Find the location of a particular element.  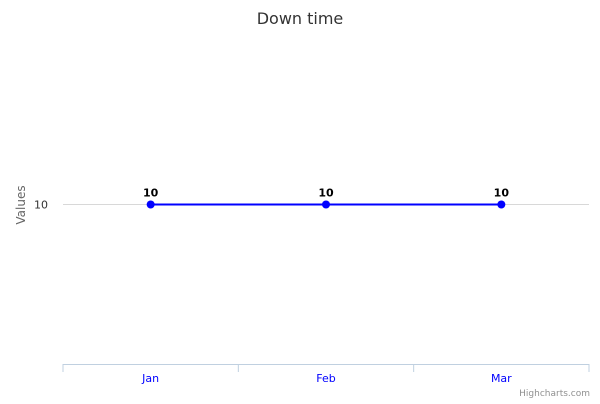

y-tick-label: 10 is located at coordinates (41, 205).